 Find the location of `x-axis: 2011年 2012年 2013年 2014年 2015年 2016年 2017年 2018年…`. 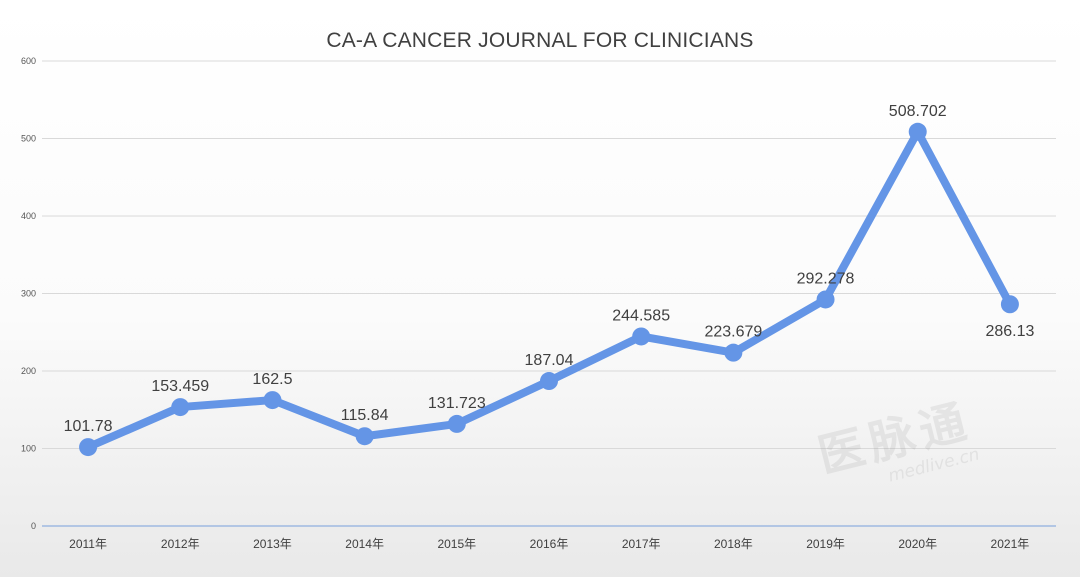

x-axis: 2011年 2012年 2013年 2014年 2015年 2016年 2017年 2018年… is located at coordinates (549, 538).